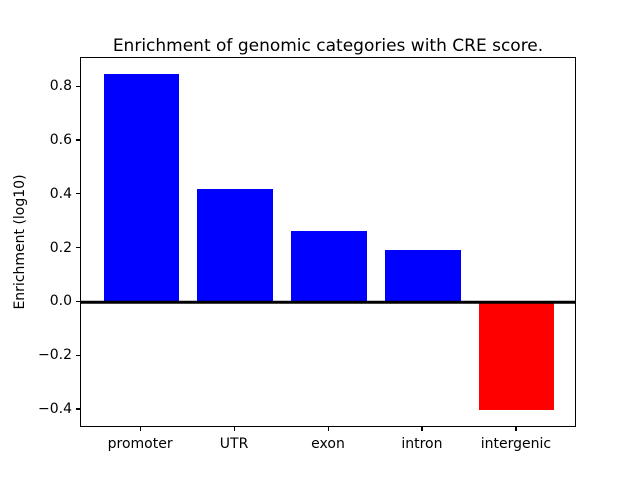 Image resolution: width=640 pixels, height=480 pixels. What do you see at coordinates (60, 247) in the screenshot?
I see `y-tick-label: 0.2` at bounding box center [60, 247].